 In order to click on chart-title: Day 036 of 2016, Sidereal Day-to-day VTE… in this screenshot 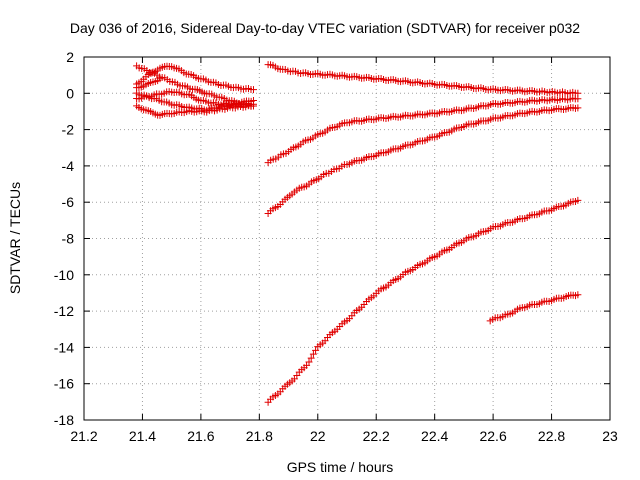, I will do `click(325, 28)`.